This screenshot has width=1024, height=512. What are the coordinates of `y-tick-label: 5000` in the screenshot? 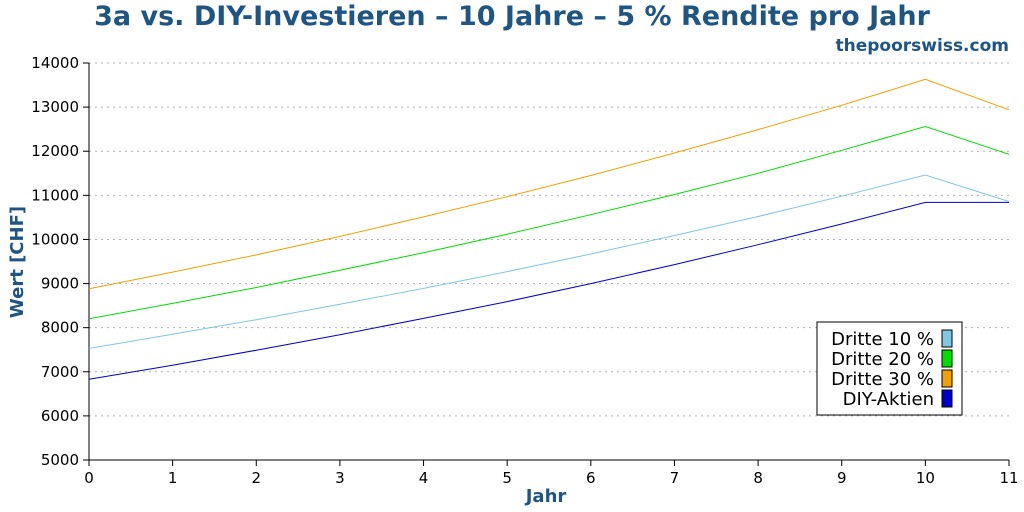 It's located at (60, 460).